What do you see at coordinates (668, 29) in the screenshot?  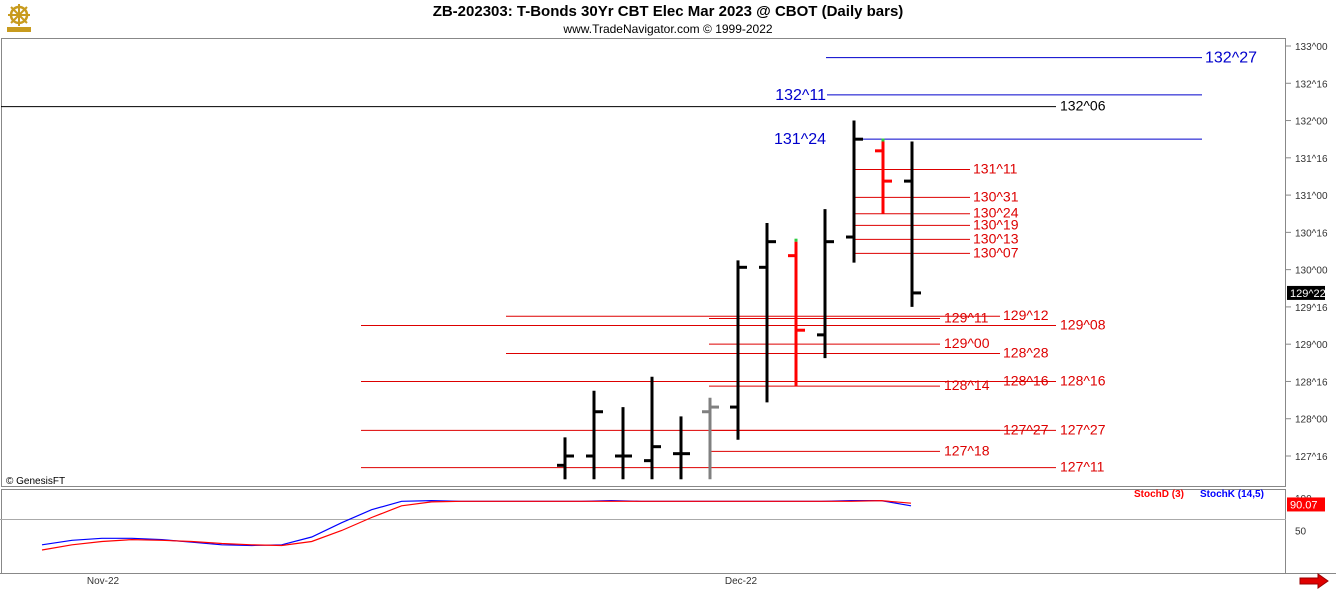 I see `chart-subtitle: www.TradeNavigator.com © 1999-2022` at bounding box center [668, 29].